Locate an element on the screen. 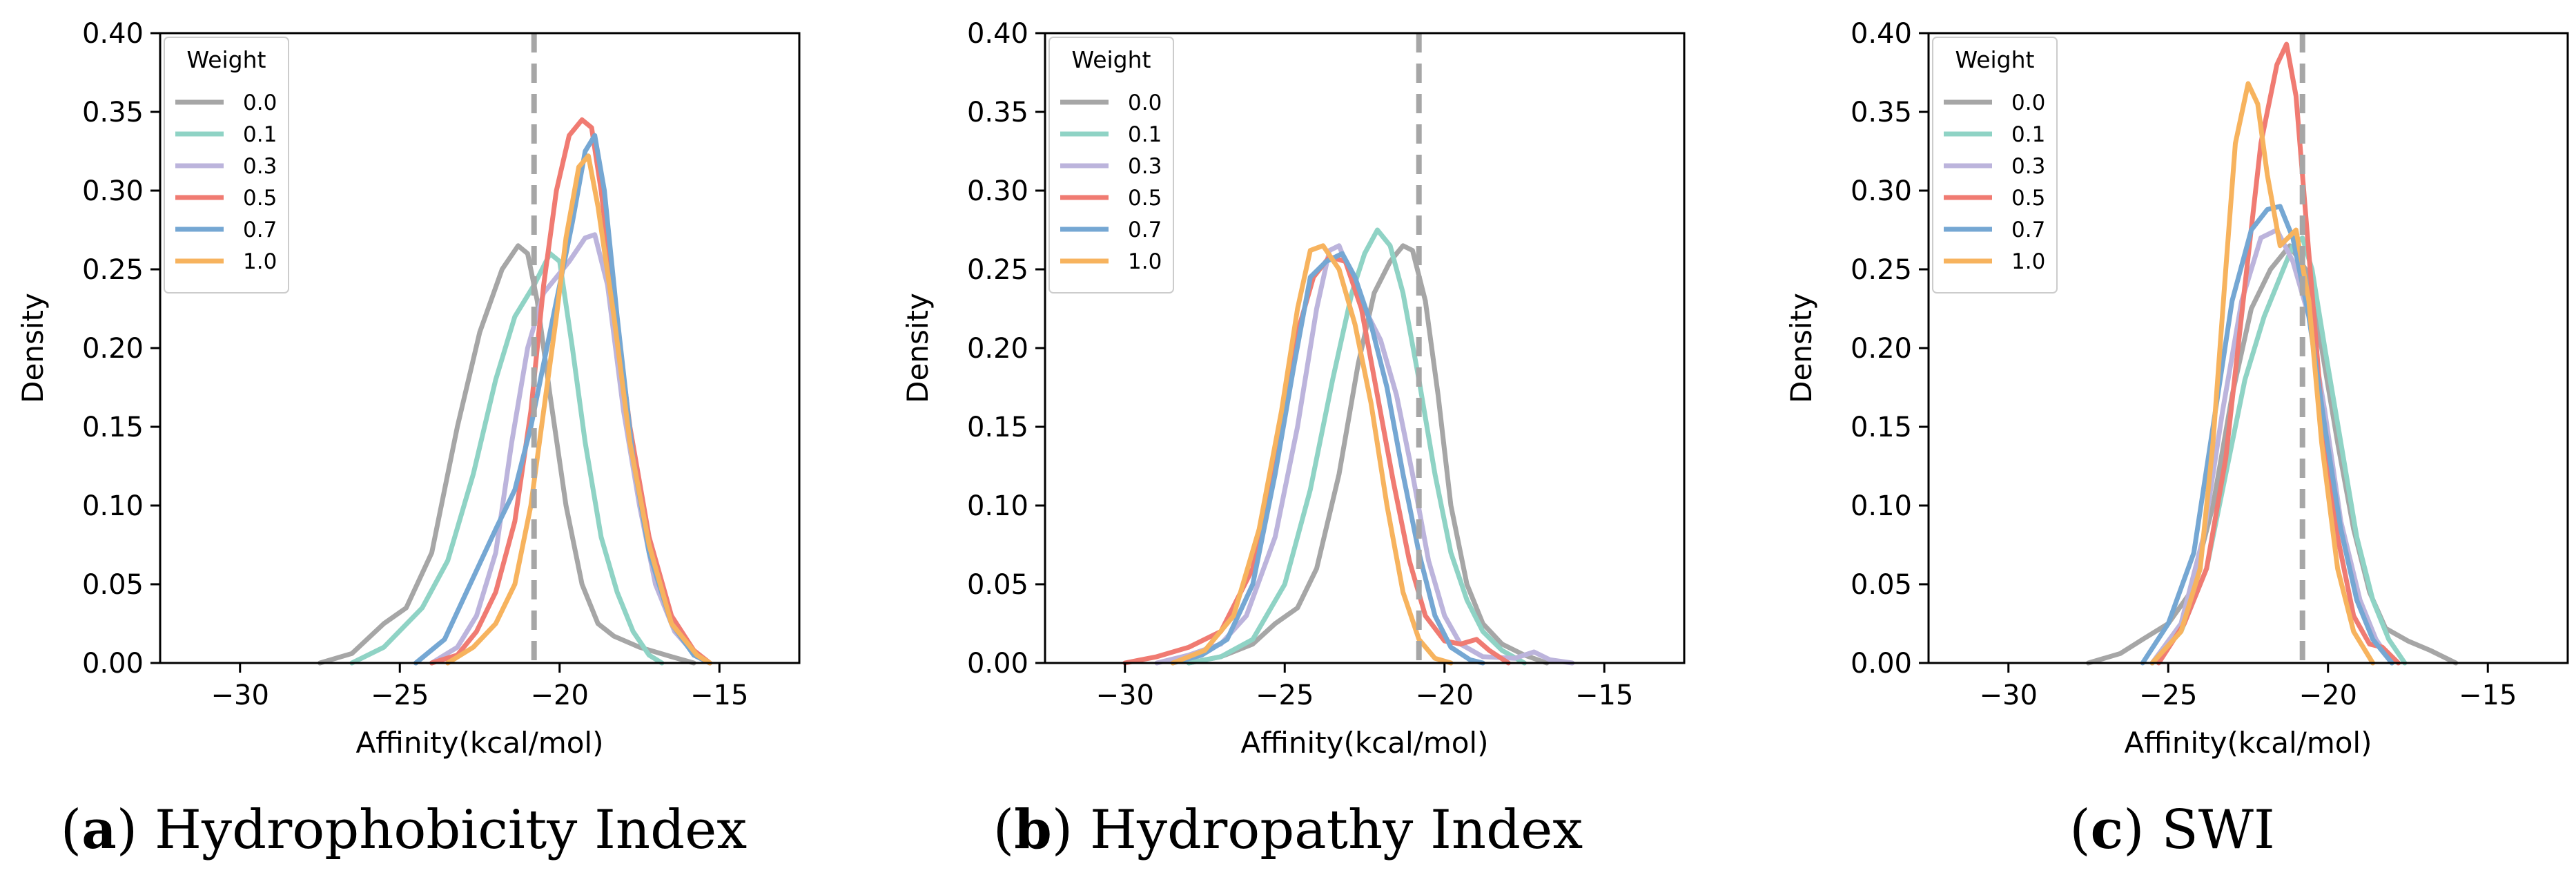 The height and width of the screenshot is (875, 2576). caption-c: (c) SWI is located at coordinates (2172, 829).